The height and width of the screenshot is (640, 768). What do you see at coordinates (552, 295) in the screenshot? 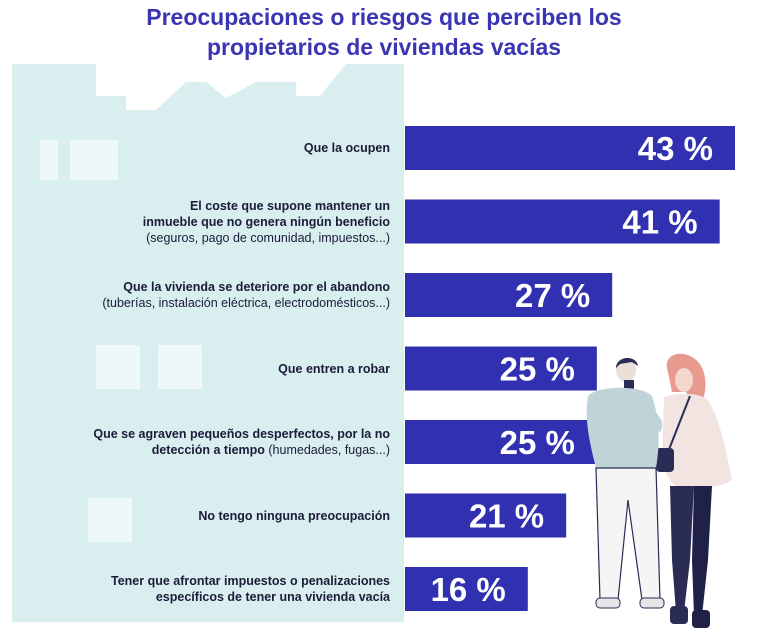
I see `bar-value-label: 27 %` at bounding box center [552, 295].